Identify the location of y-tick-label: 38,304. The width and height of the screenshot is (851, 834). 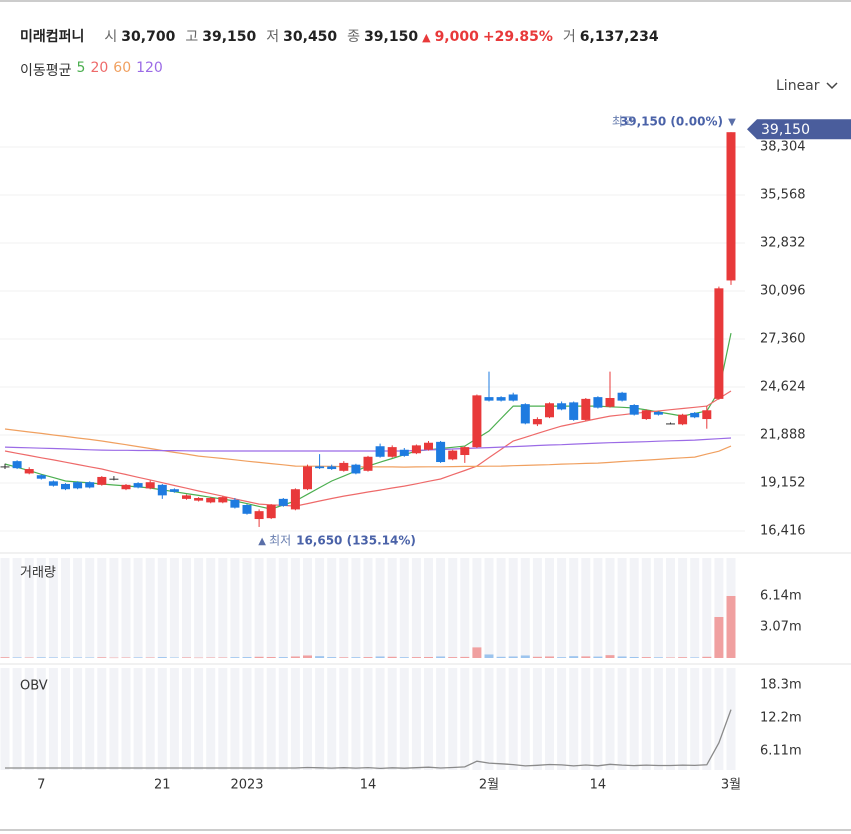
(783, 147).